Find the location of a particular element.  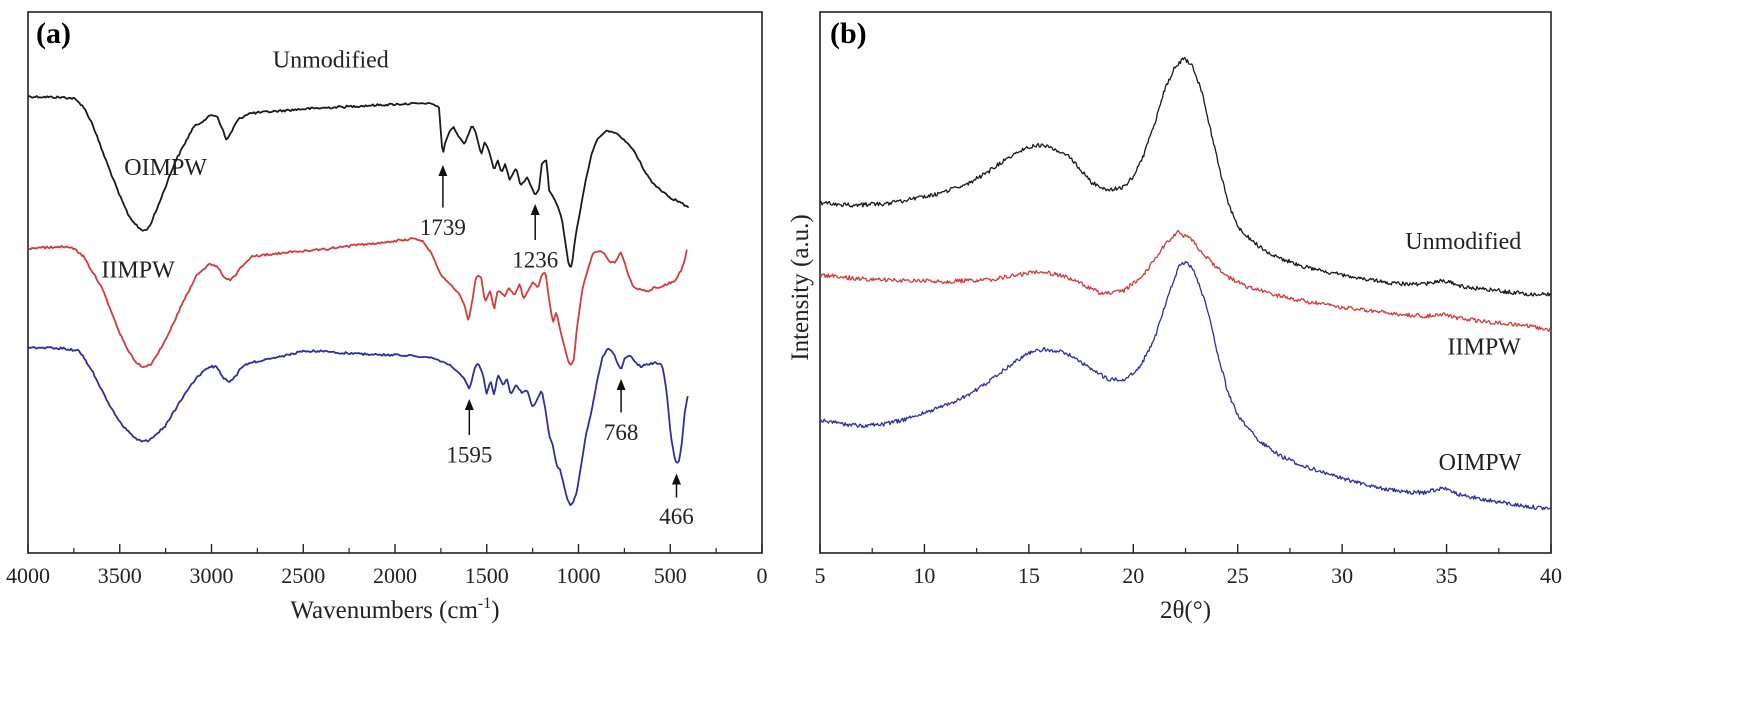

panel-a-x-tick-label: 0 is located at coordinates (762, 575).